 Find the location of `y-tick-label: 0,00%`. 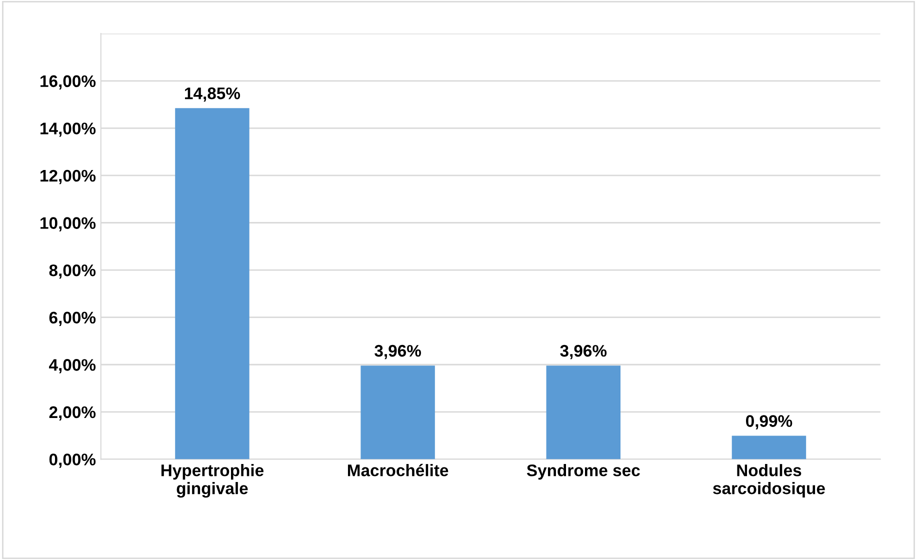

y-tick-label: 0,00% is located at coordinates (72, 461).